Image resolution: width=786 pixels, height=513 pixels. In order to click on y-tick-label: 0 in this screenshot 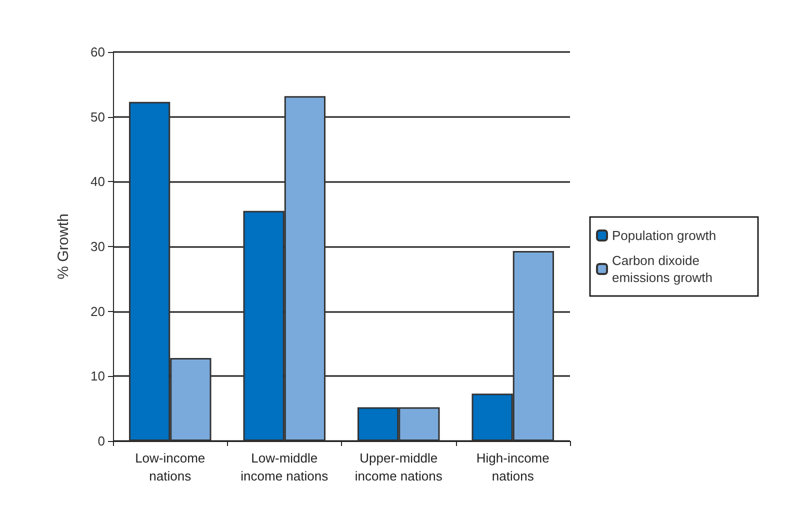, I will do `click(101, 441)`.